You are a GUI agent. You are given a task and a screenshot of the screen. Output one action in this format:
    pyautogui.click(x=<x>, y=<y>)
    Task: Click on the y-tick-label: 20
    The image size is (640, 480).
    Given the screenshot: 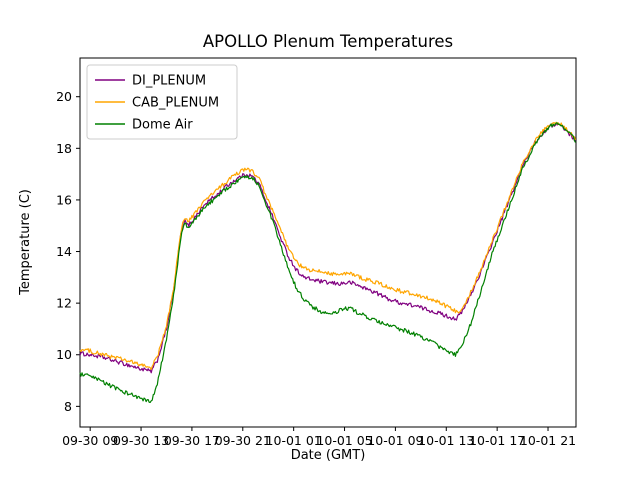 What is the action you would take?
    pyautogui.click(x=64, y=96)
    